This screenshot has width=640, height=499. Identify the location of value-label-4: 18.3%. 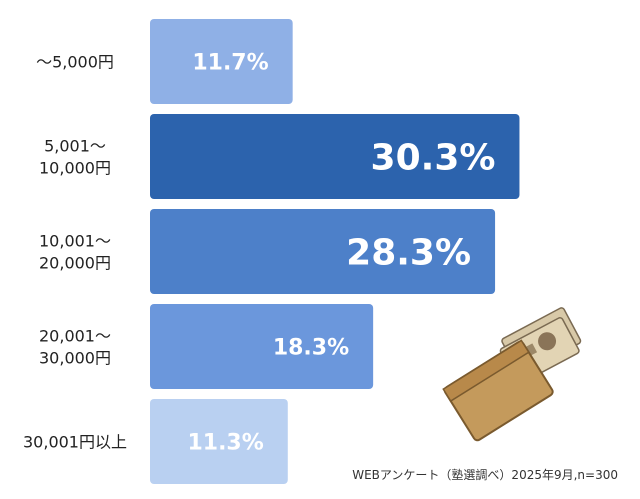
(311, 347).